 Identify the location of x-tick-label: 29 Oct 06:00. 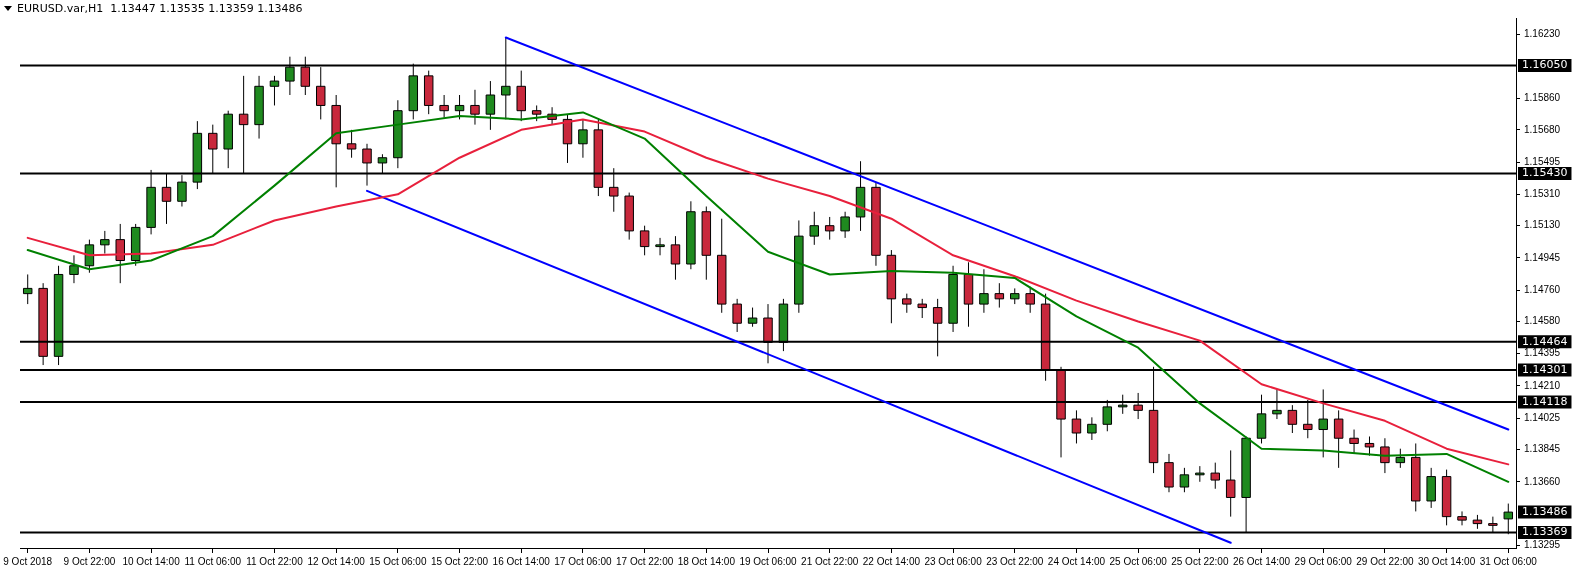
(1323, 561).